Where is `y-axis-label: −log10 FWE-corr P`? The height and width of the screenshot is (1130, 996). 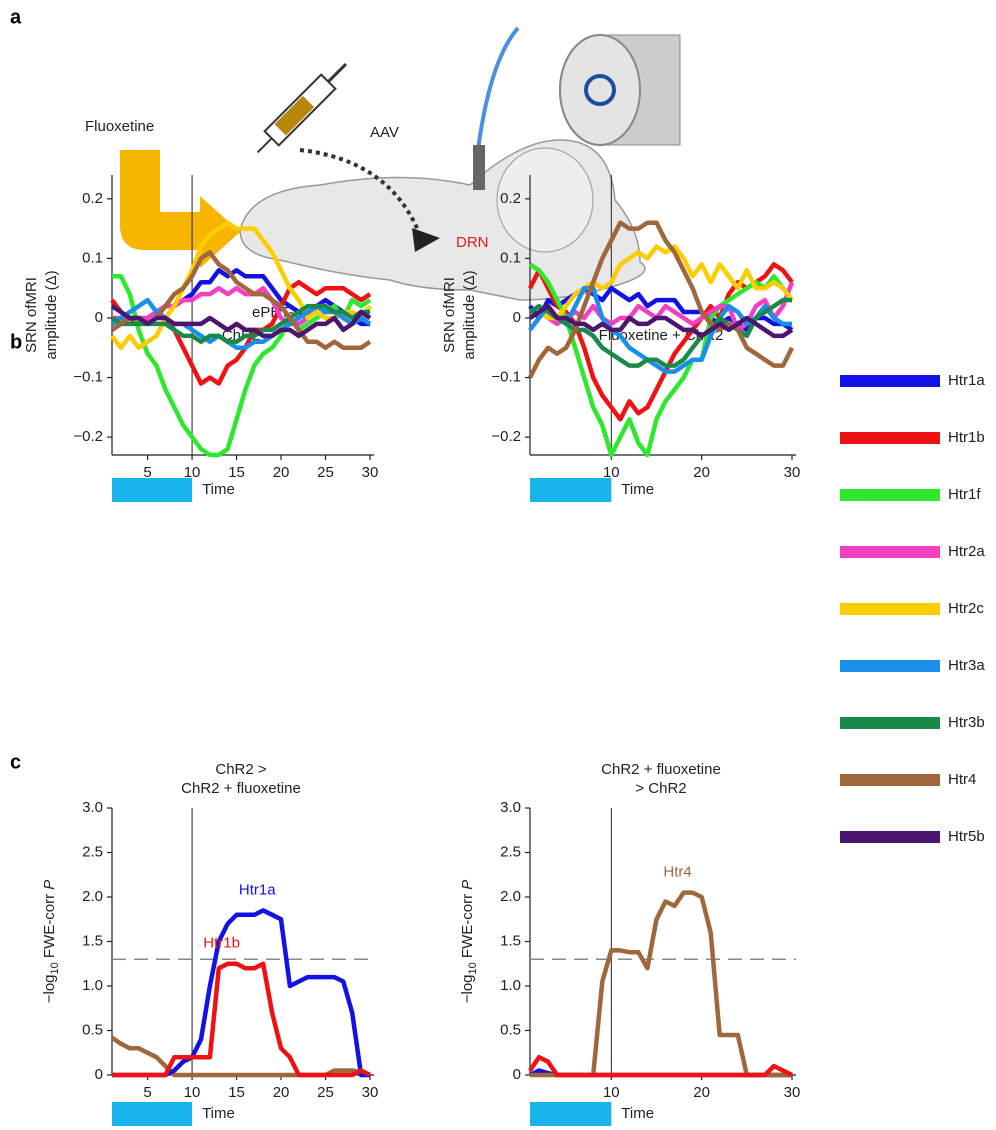 y-axis-label: −log10 FWE-corr P is located at coordinates (469, 942).